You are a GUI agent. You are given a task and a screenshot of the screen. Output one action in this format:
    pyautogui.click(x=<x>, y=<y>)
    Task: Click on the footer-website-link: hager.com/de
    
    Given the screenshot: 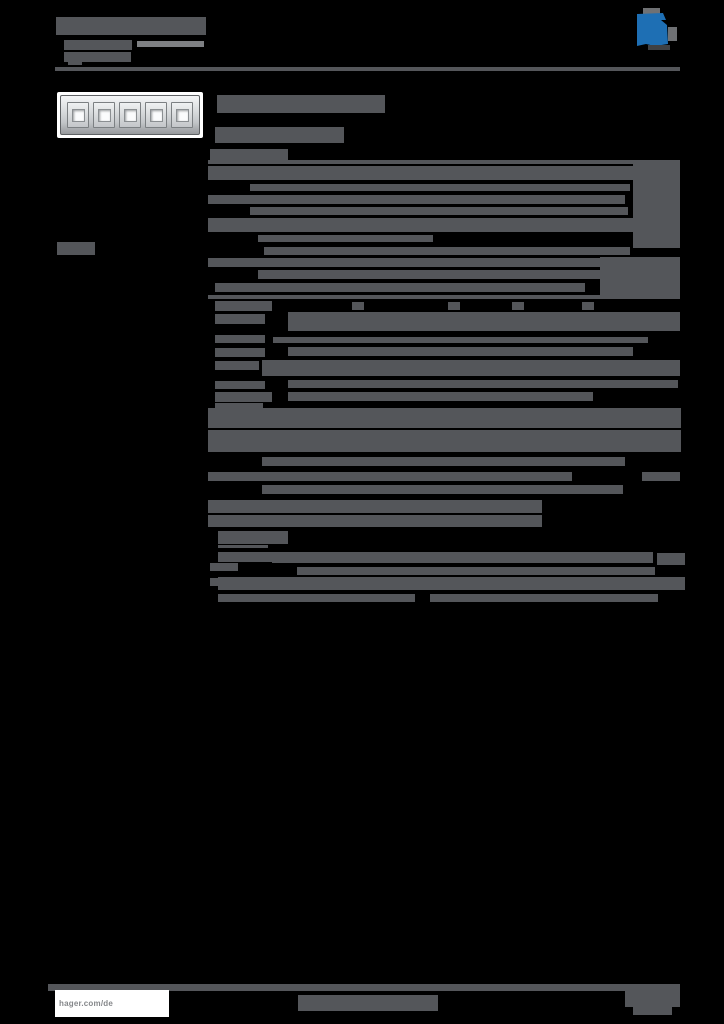 What is the action you would take?
    pyautogui.click(x=86, y=1003)
    